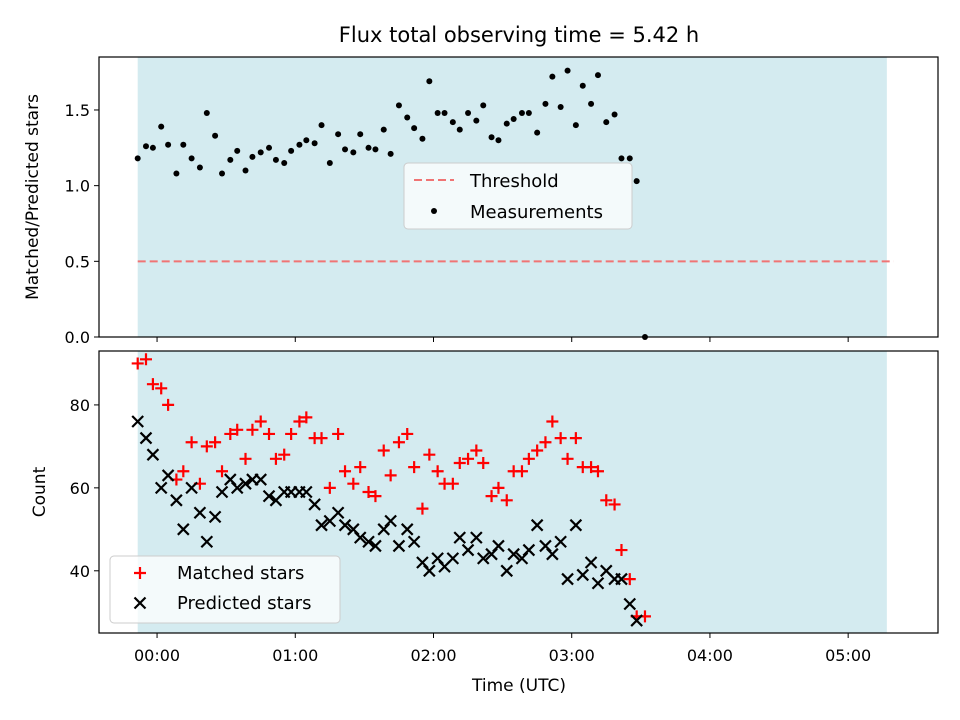  What do you see at coordinates (140, 573) in the screenshot?
I see `legend-matched-swatch` at bounding box center [140, 573].